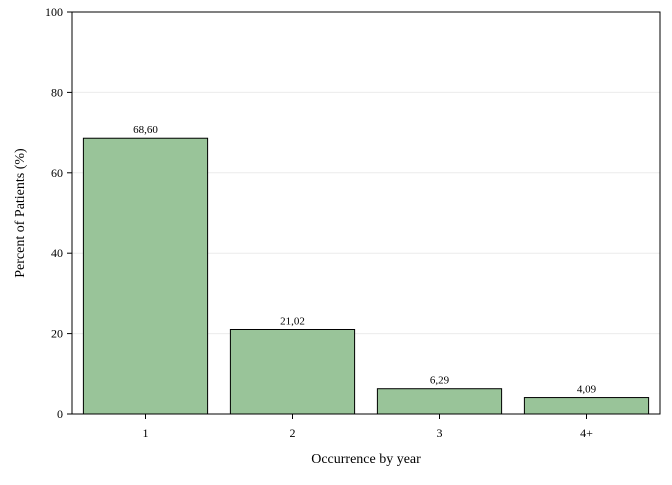  Describe the element at coordinates (440, 381) in the screenshot. I see `bar-data-label: 6,29` at that location.